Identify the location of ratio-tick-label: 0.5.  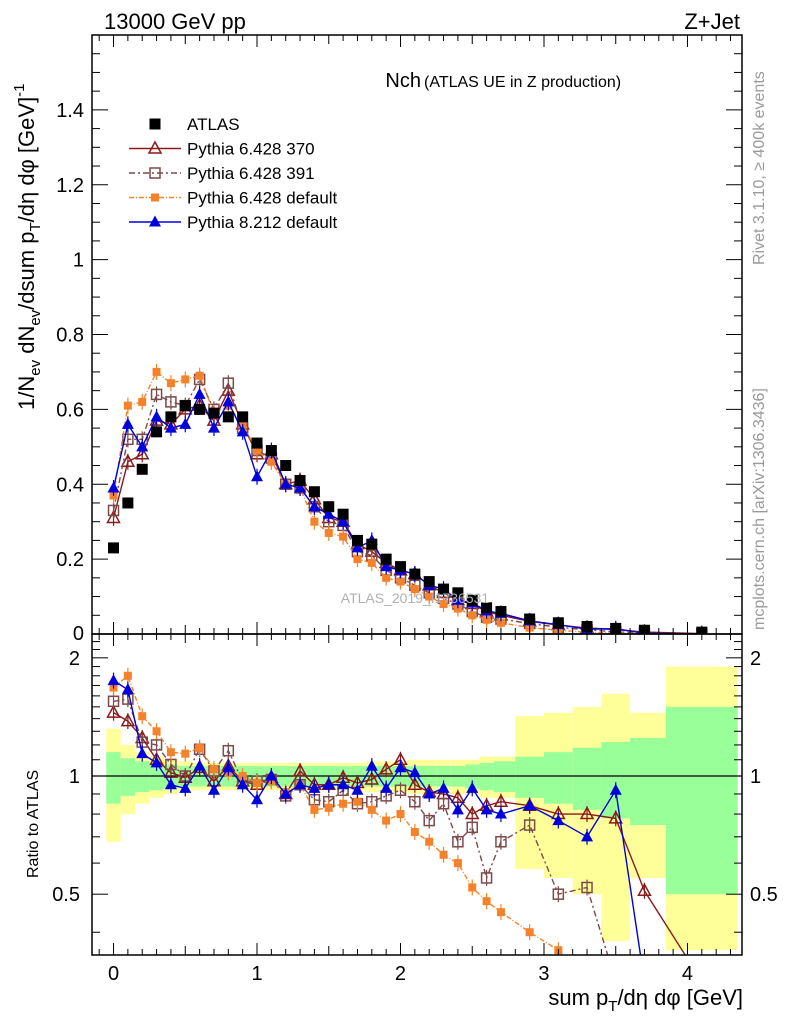
(66, 895).